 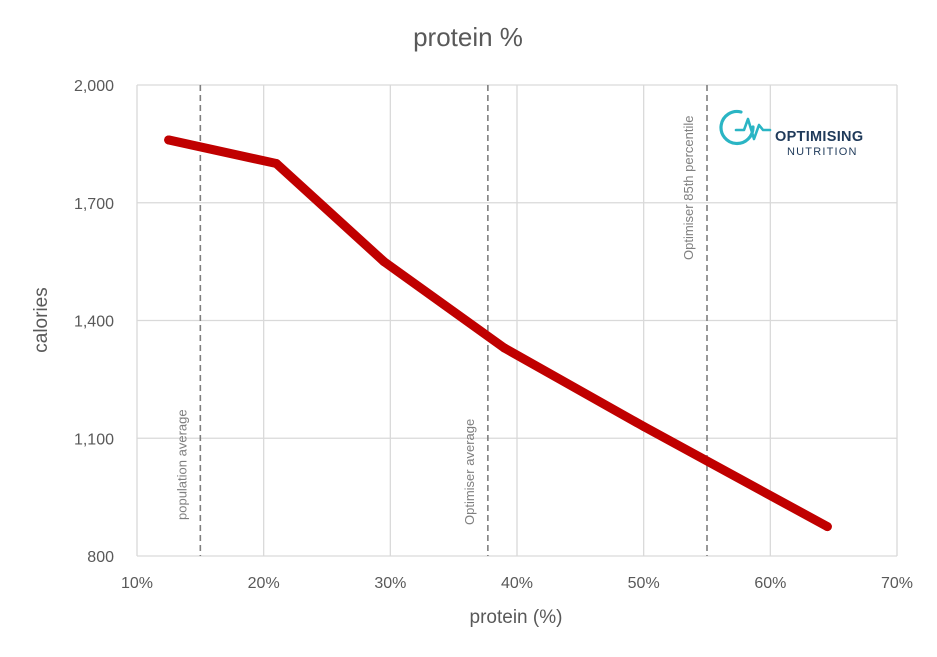 I want to click on y-tick-label: 1,400, so click(x=94, y=322).